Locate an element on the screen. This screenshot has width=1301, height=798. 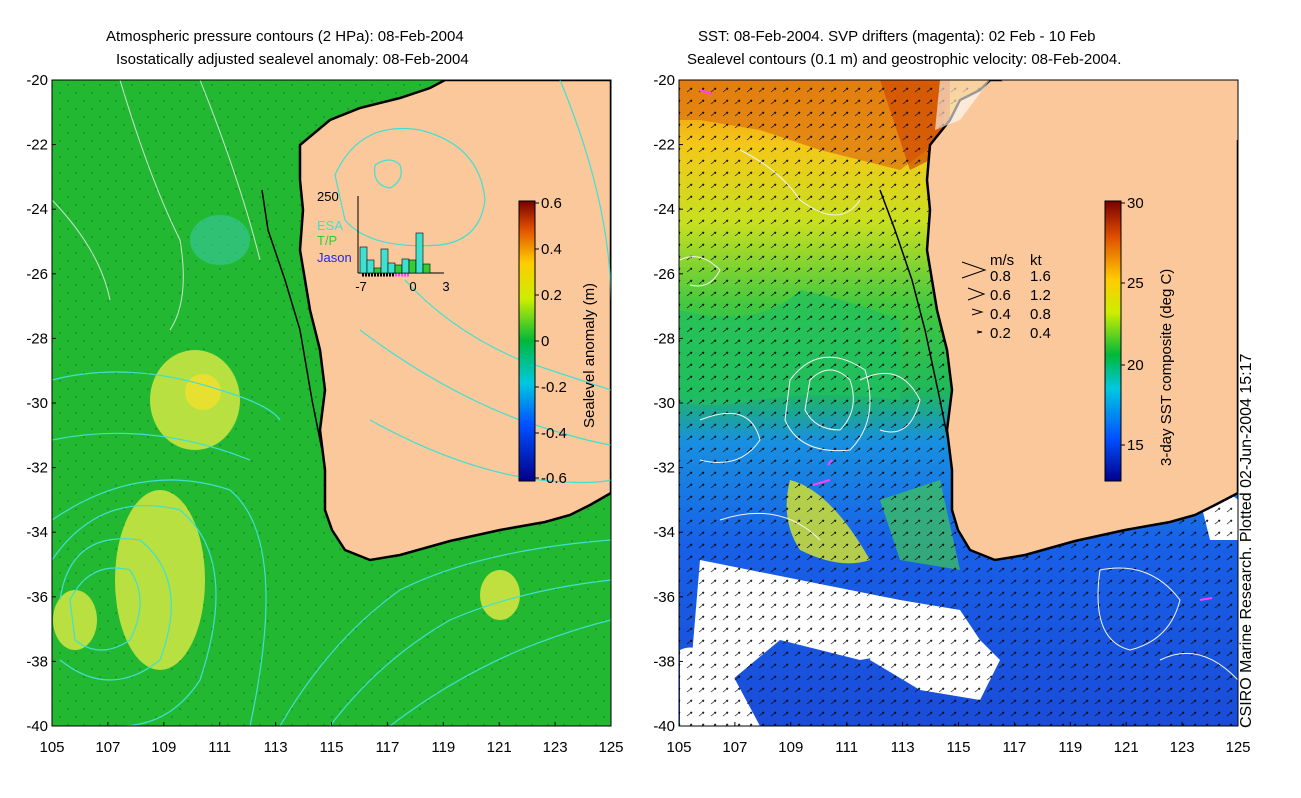
left-lon-label: 121 is located at coordinates (499, 747).